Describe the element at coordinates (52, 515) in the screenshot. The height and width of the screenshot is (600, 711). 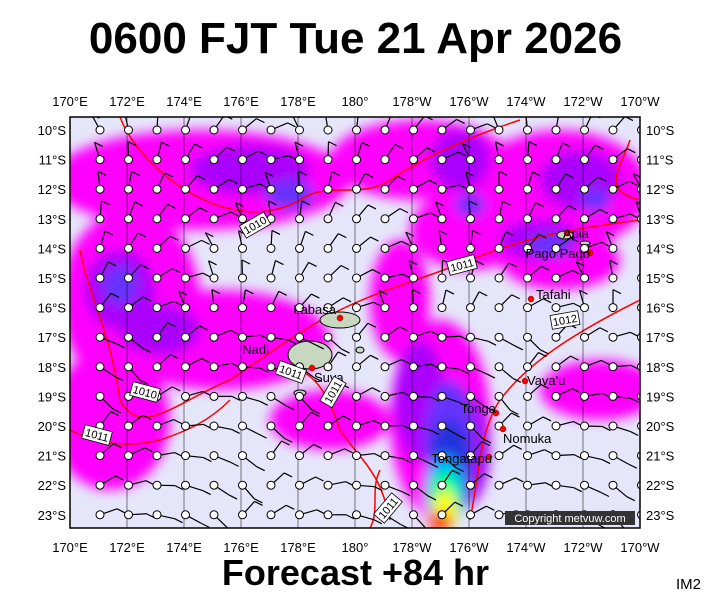
I see `lat-label-left: 23°S` at that location.